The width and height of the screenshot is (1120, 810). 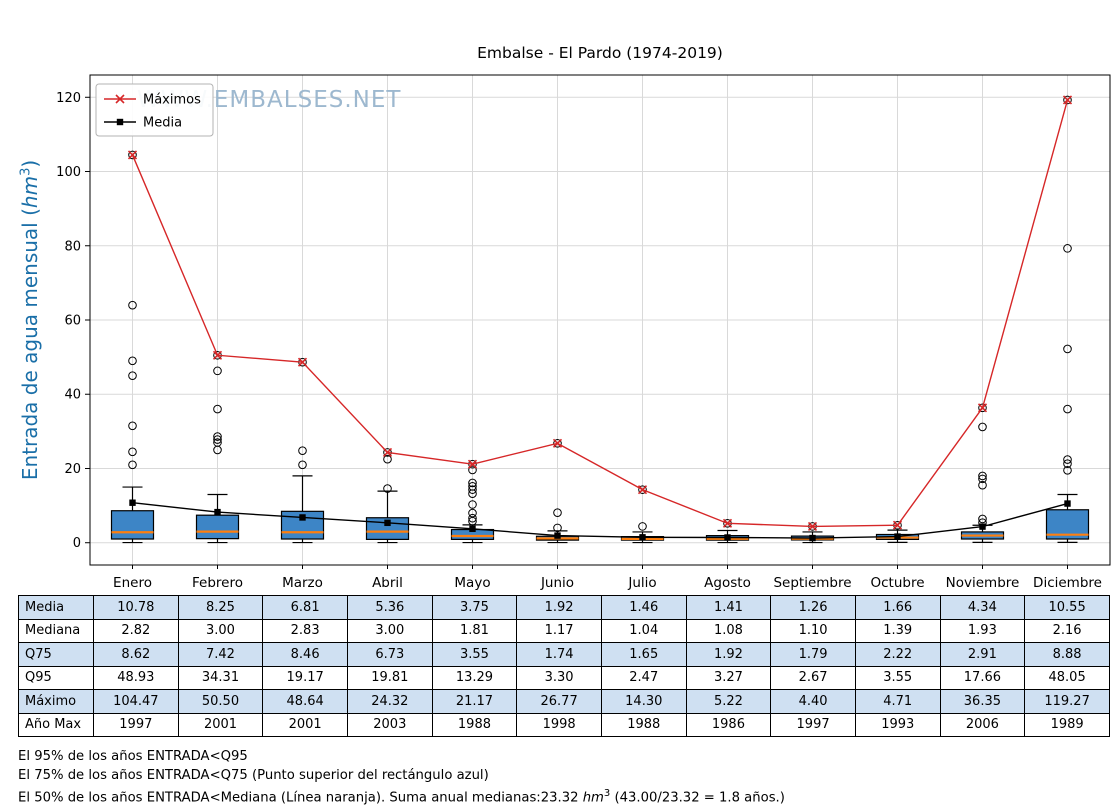 What do you see at coordinates (982, 677) in the screenshot?
I see `table-cell: 17.66` at bounding box center [982, 677].